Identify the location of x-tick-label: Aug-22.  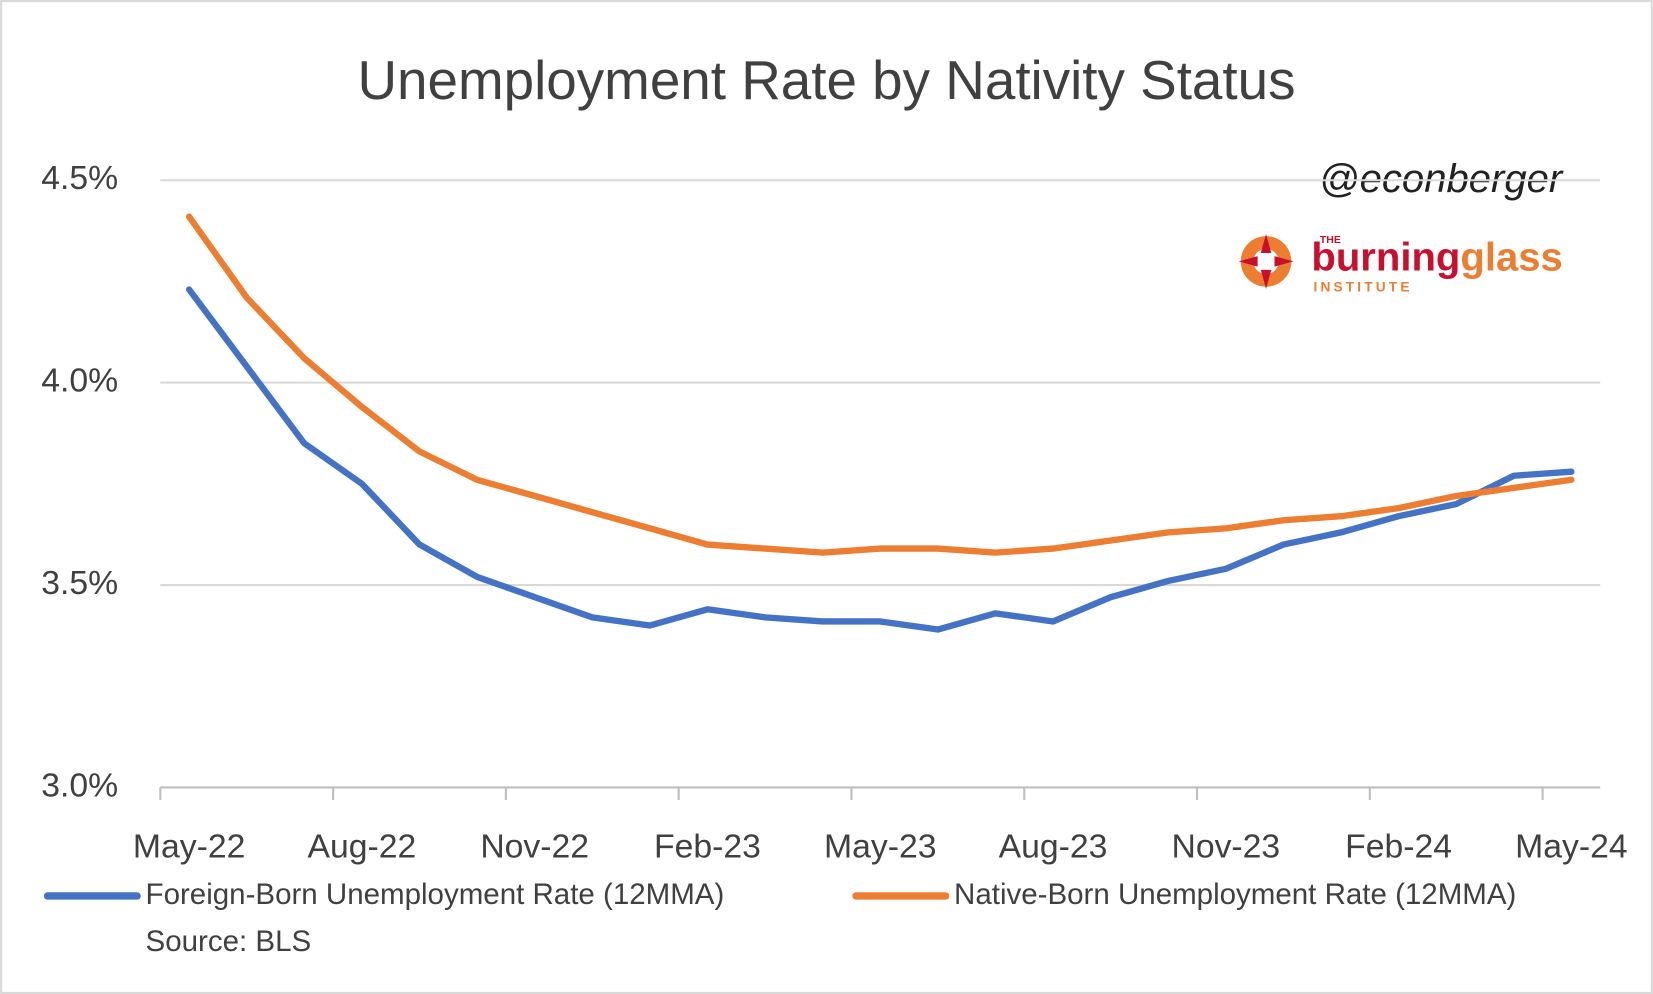
(362, 846).